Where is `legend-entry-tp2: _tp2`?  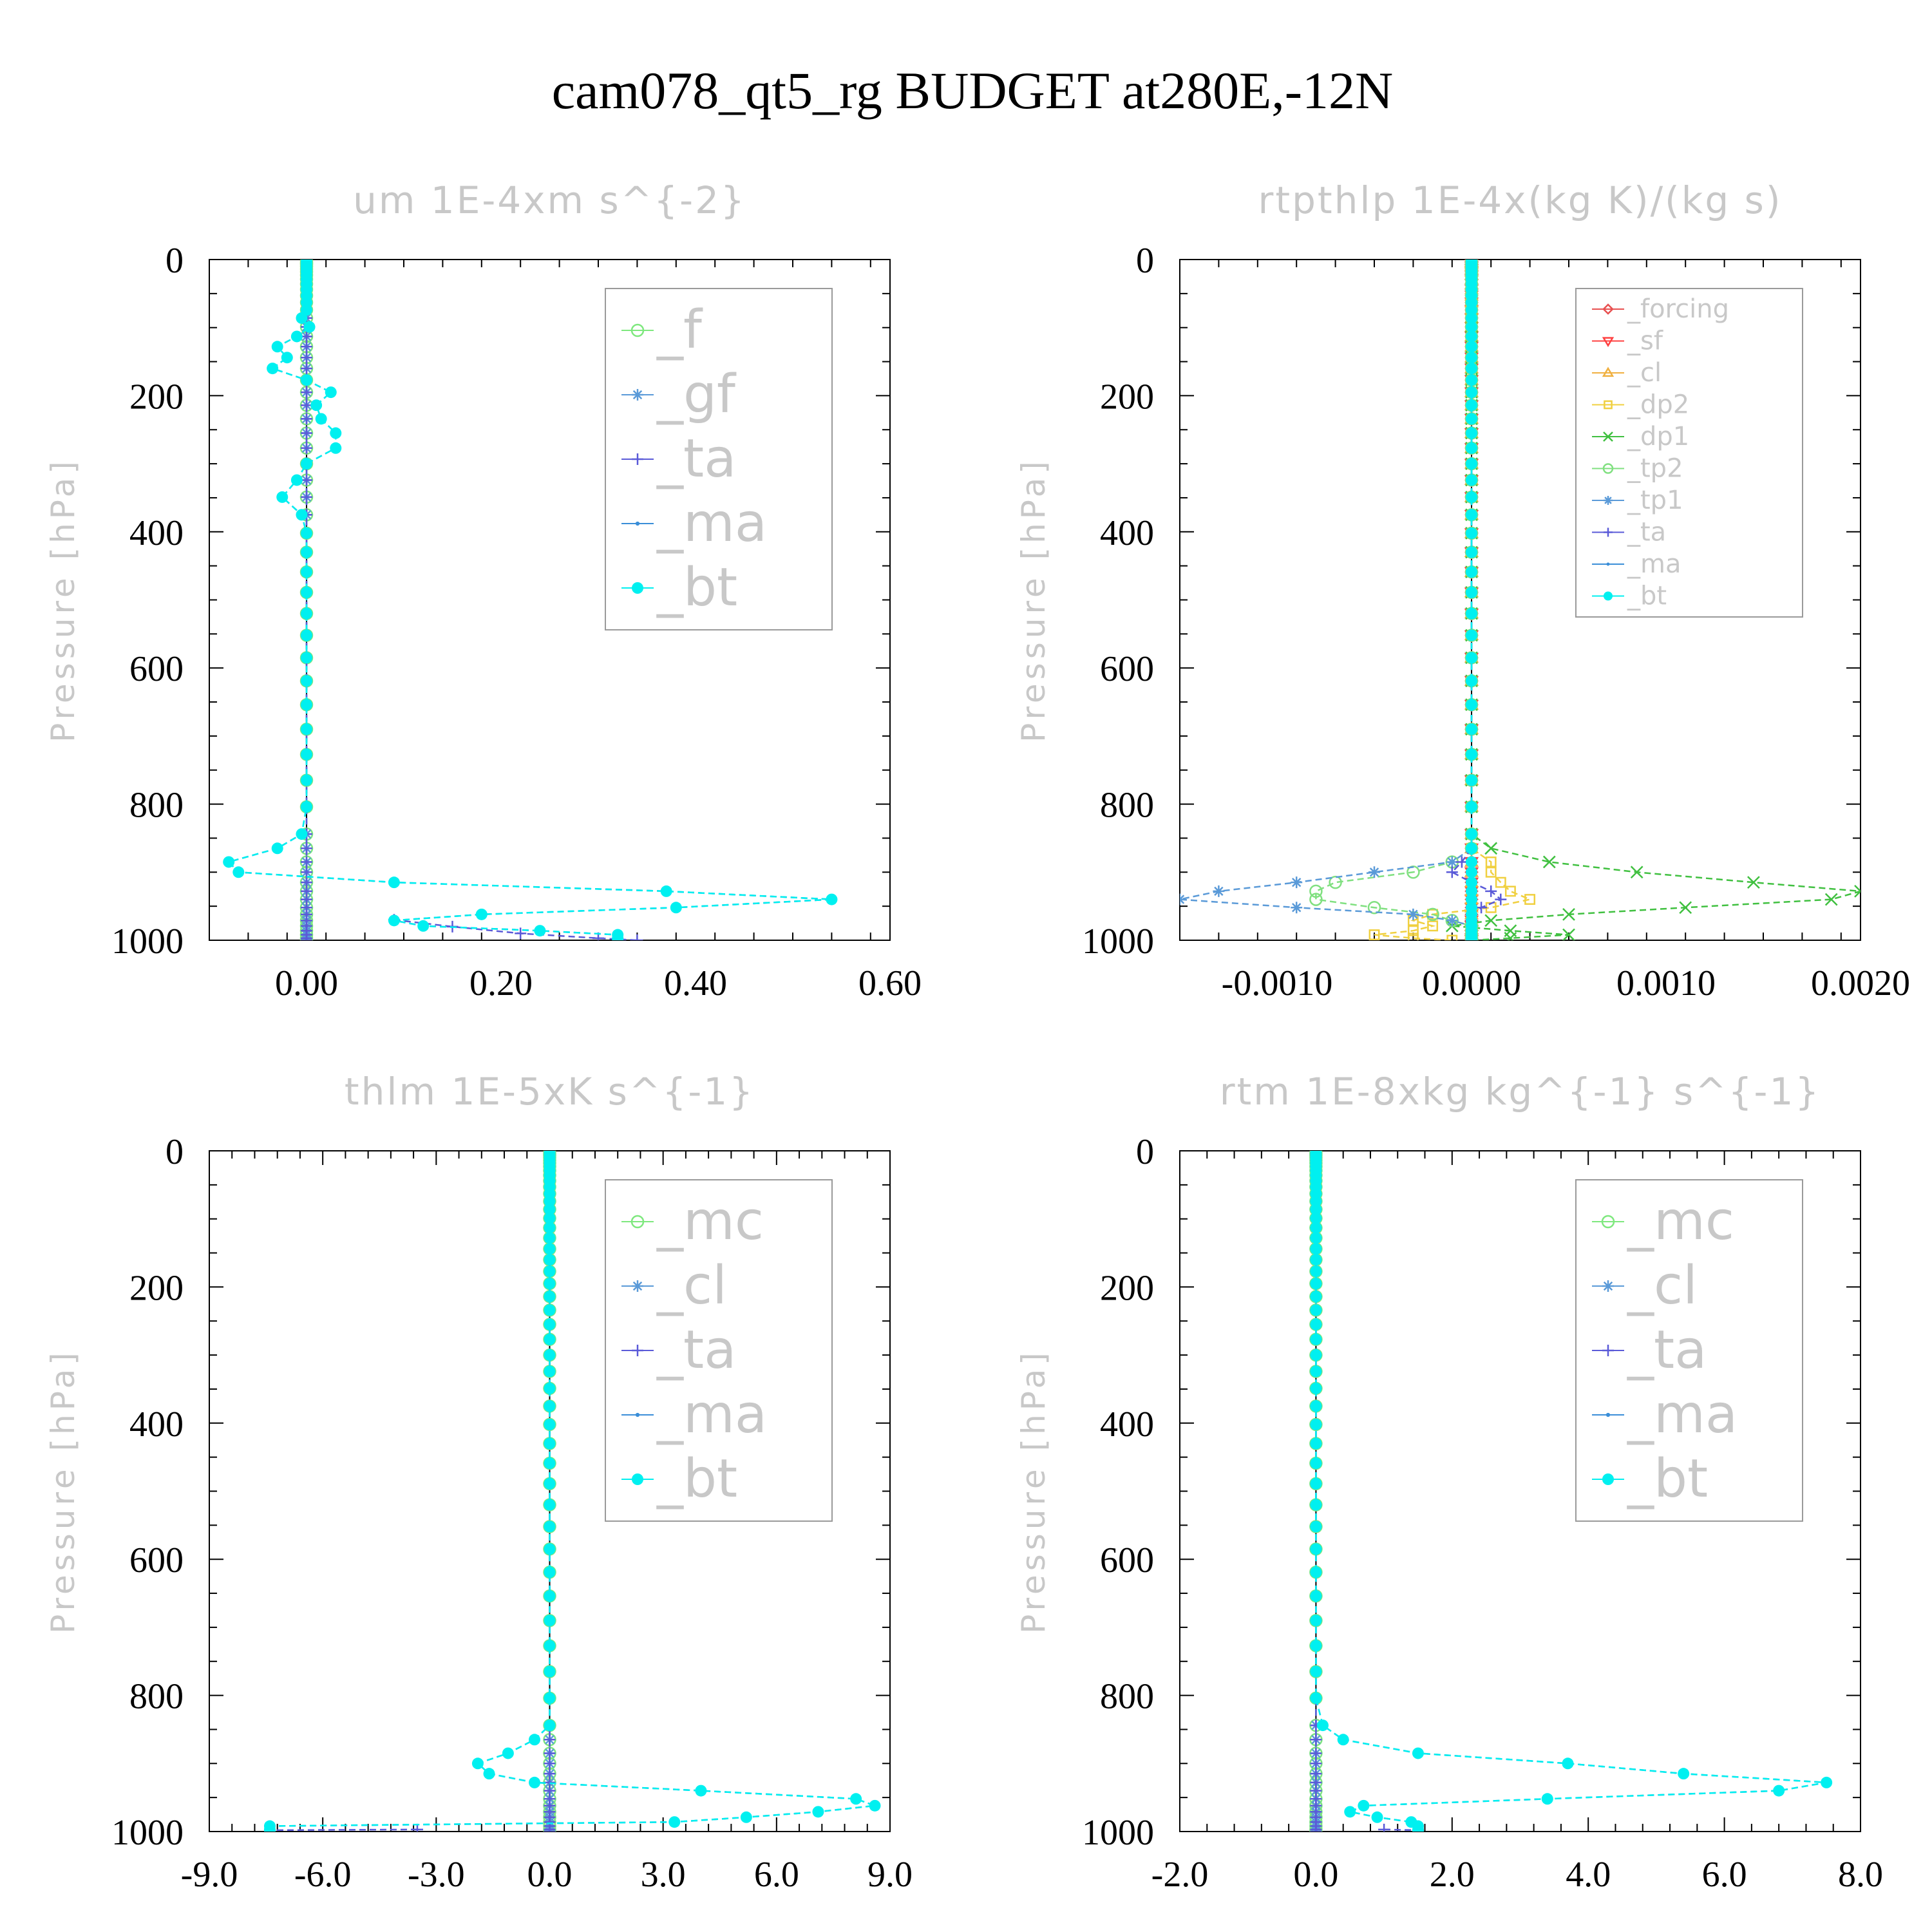
legend-entry-tp2: _tp2 is located at coordinates (1638, 469).